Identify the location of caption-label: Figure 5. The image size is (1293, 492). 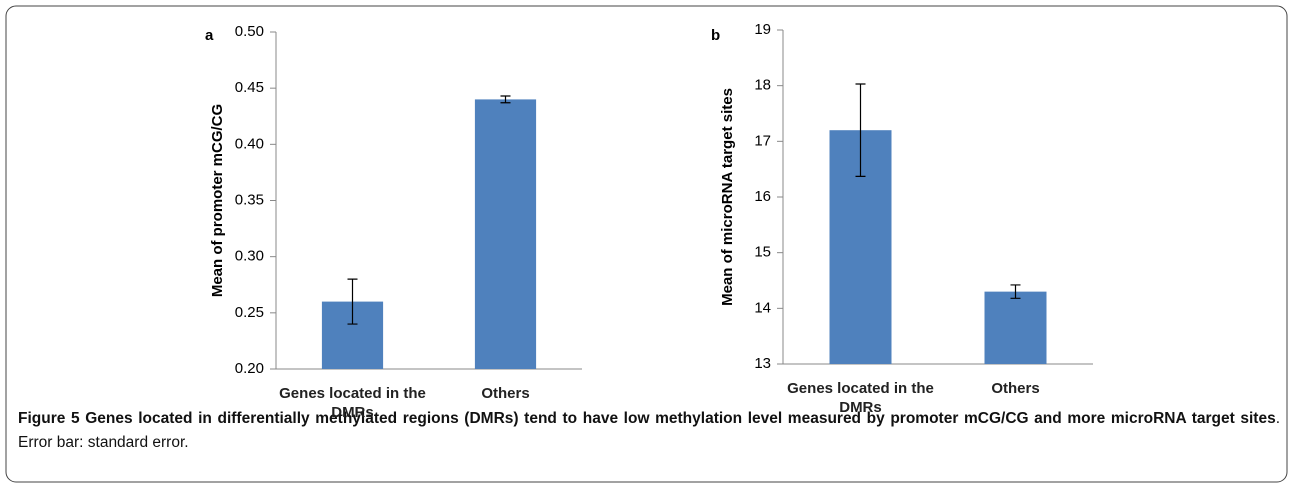
(49, 418).